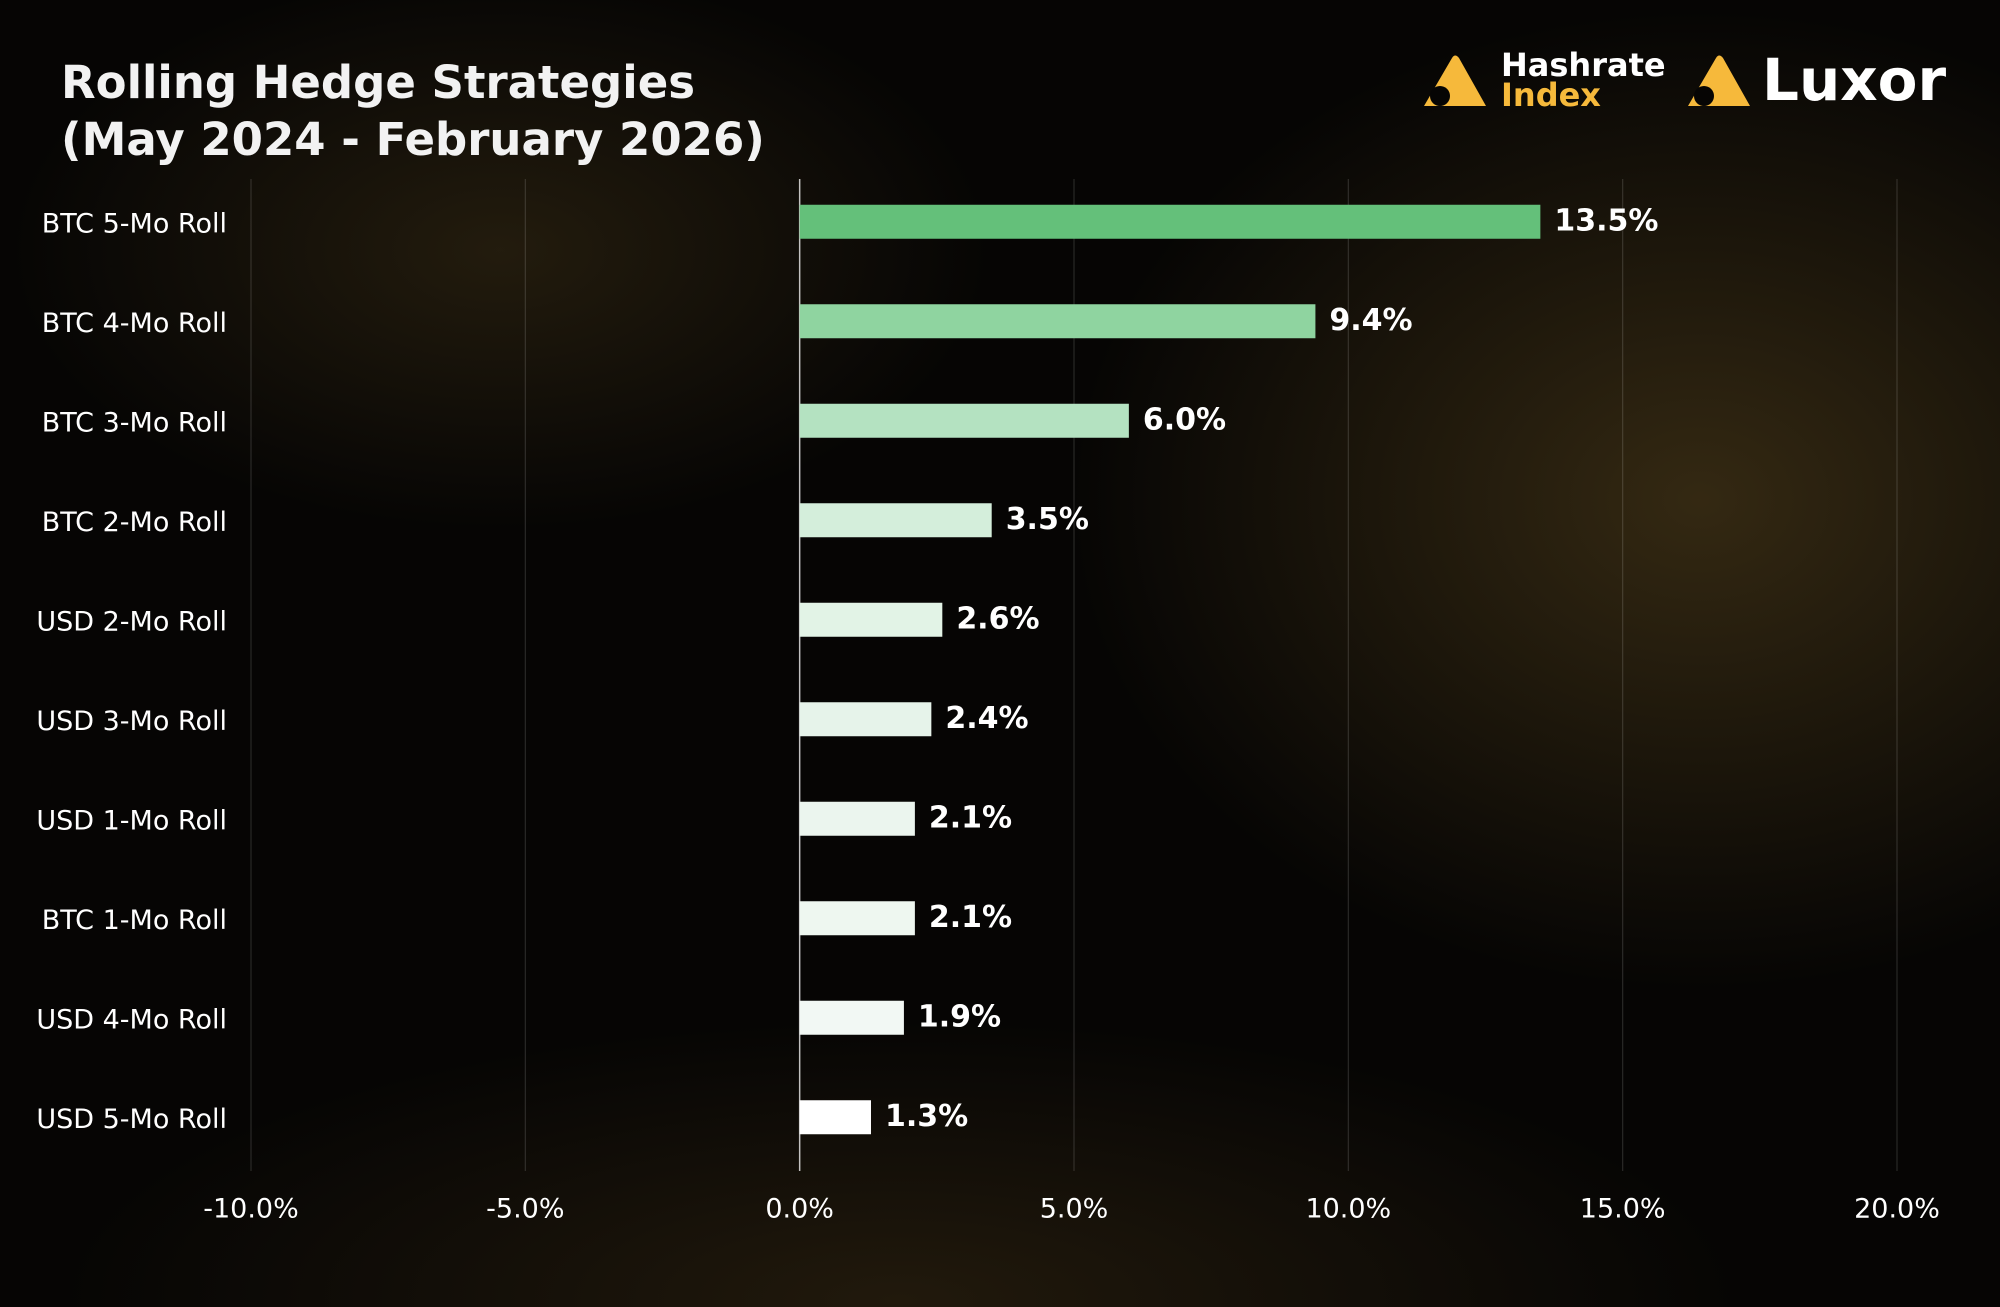 Image resolution: width=2000 pixels, height=1307 pixels. Describe the element at coordinates (1551, 95) in the screenshot. I see `brand-index: Index` at that location.